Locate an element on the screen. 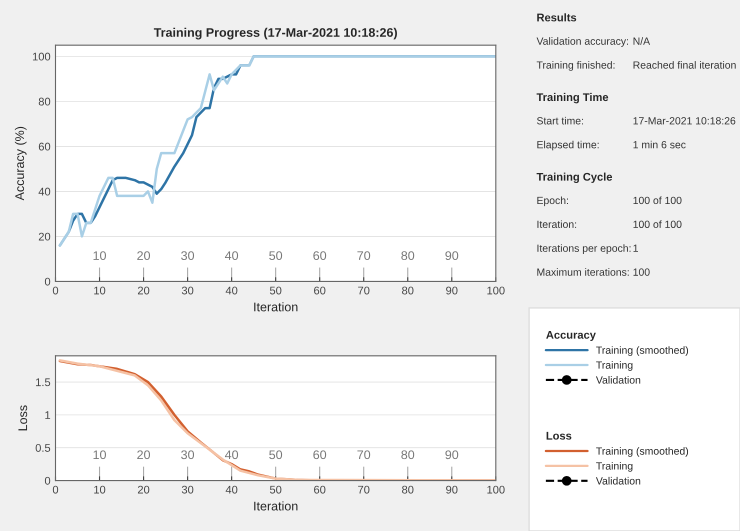 Image resolution: width=740 pixels, height=531 pixels. text: Training finished: is located at coordinates (575, 66).